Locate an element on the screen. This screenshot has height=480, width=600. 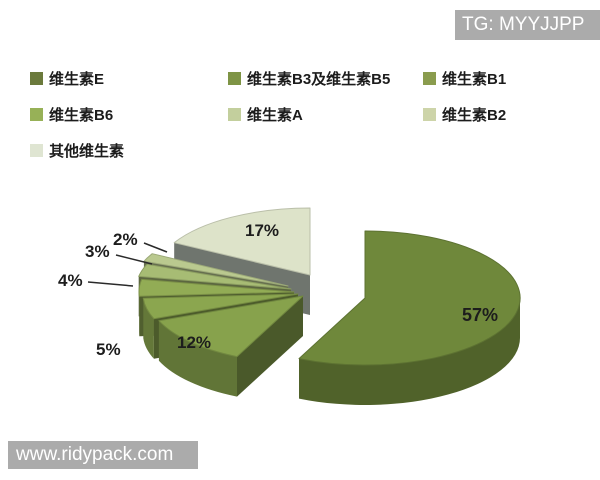
legend-item-vitamin-b3-b5: 维生素B3及维生素B5 is located at coordinates (309, 78).